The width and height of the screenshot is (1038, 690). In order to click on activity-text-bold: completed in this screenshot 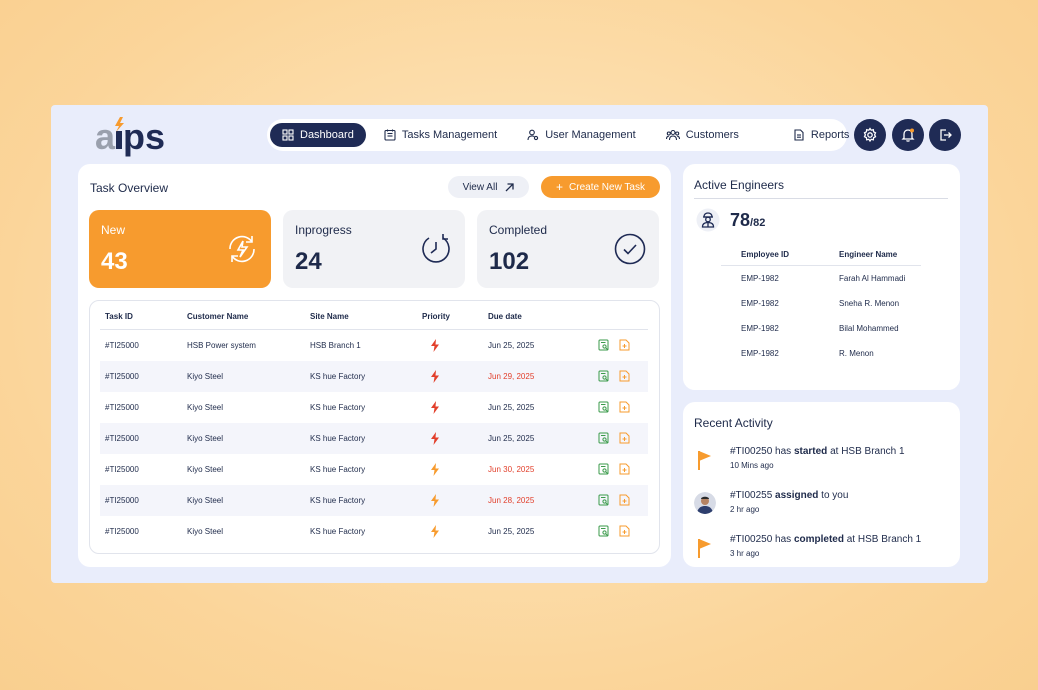, I will do `click(818, 539)`.